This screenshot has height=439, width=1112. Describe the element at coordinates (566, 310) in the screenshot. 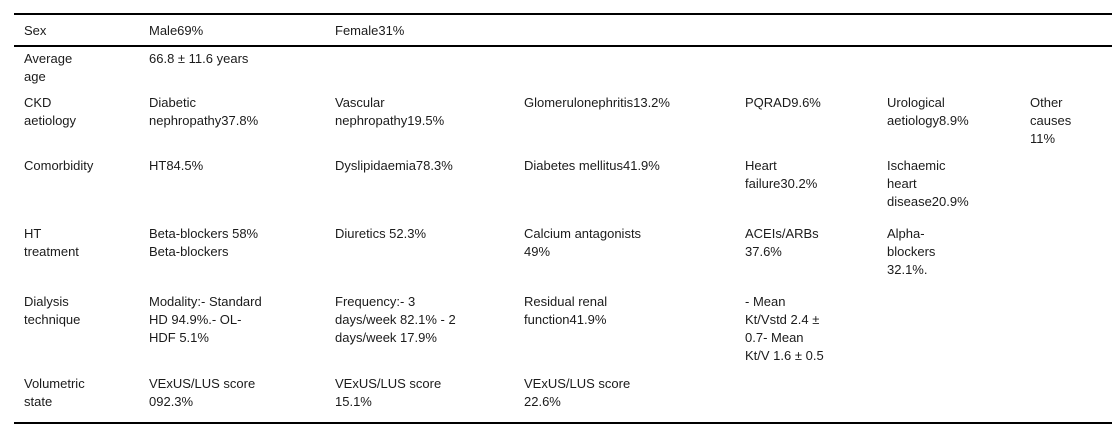

I see `table-cell: Residual renal function41.9%` at that location.